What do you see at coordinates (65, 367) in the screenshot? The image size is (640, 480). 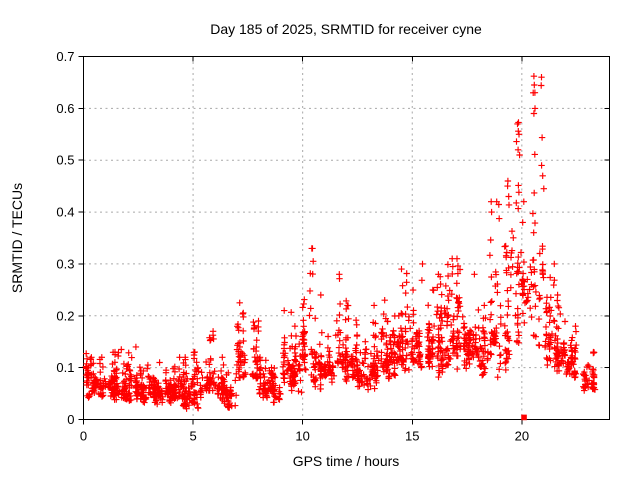 I see `svg-text: 0.1` at bounding box center [65, 367].